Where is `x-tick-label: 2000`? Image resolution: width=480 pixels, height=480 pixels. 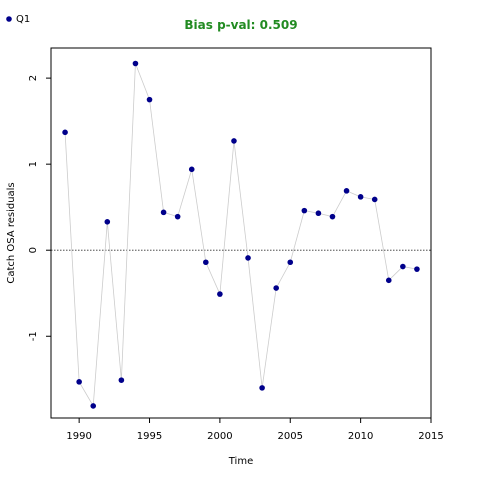
x-tick-label: 2000 is located at coordinates (219, 436).